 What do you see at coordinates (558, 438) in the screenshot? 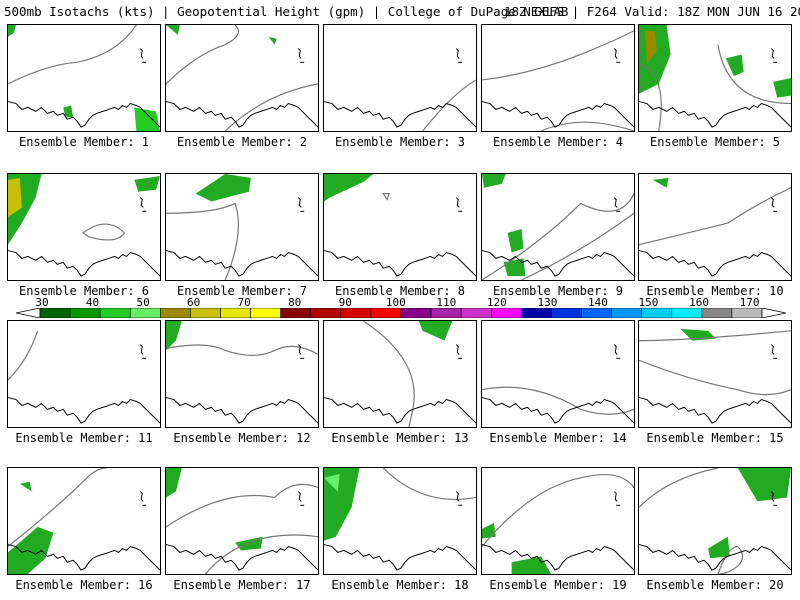
I see `panel-label-14: Ensemble Member: 14` at bounding box center [558, 438].